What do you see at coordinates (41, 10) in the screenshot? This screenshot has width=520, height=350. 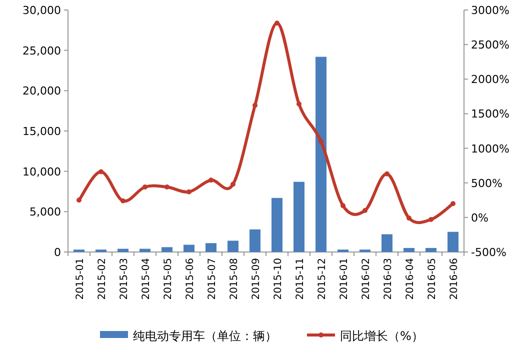 I see `y-tick-label: 30,000` at bounding box center [41, 10].